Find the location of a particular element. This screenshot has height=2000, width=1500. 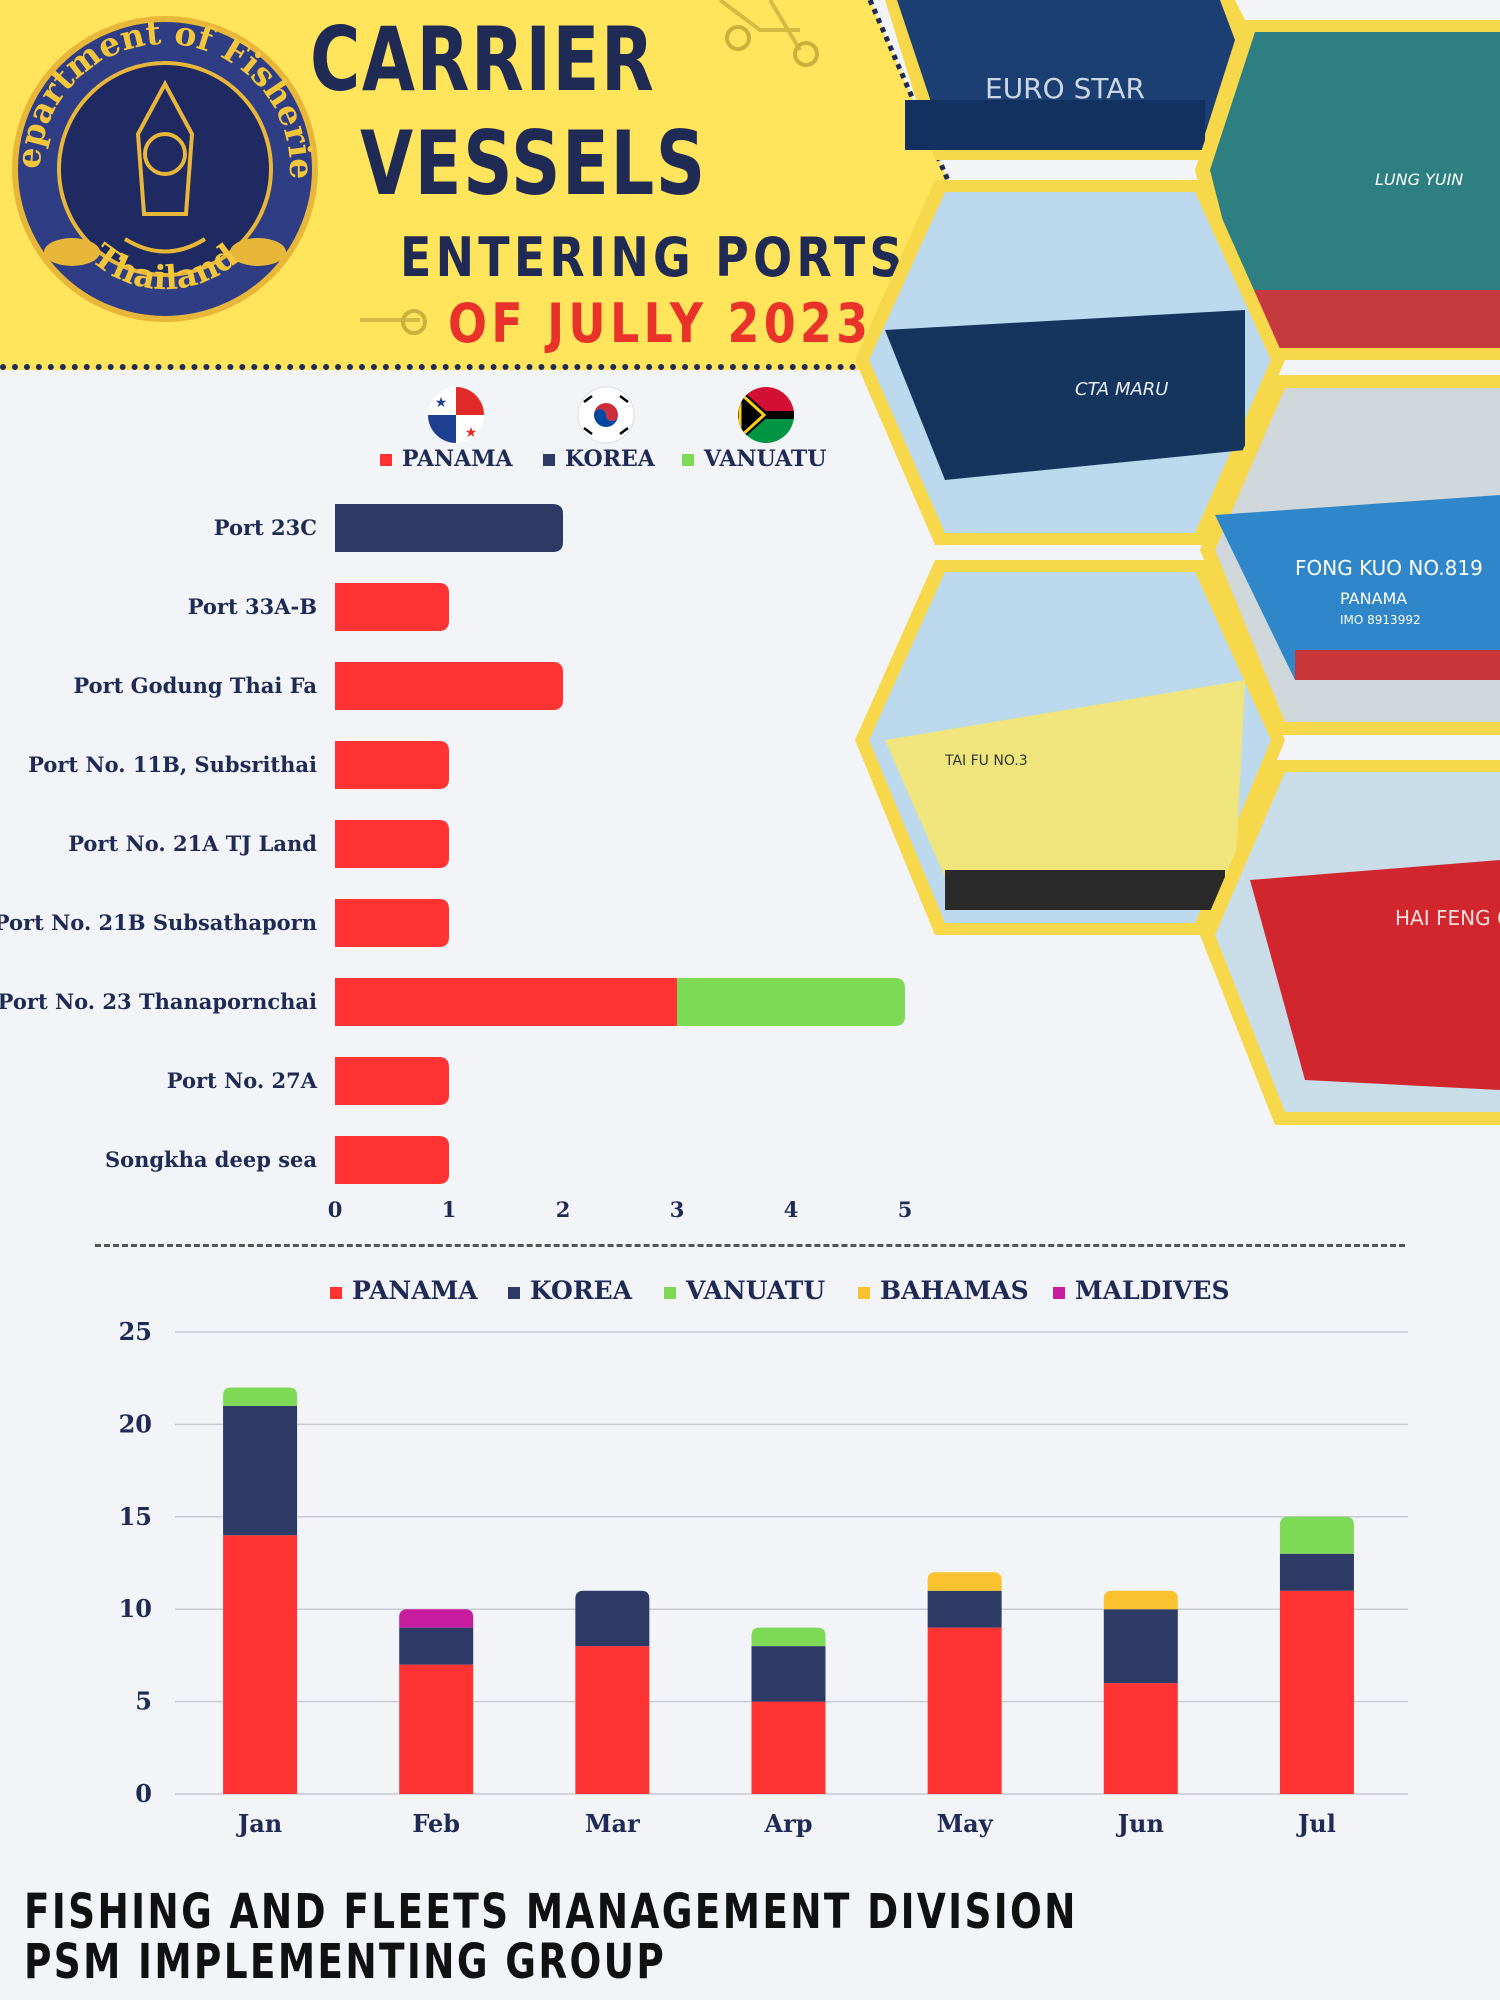

month-bar-mar-panama is located at coordinates (612, 1720).